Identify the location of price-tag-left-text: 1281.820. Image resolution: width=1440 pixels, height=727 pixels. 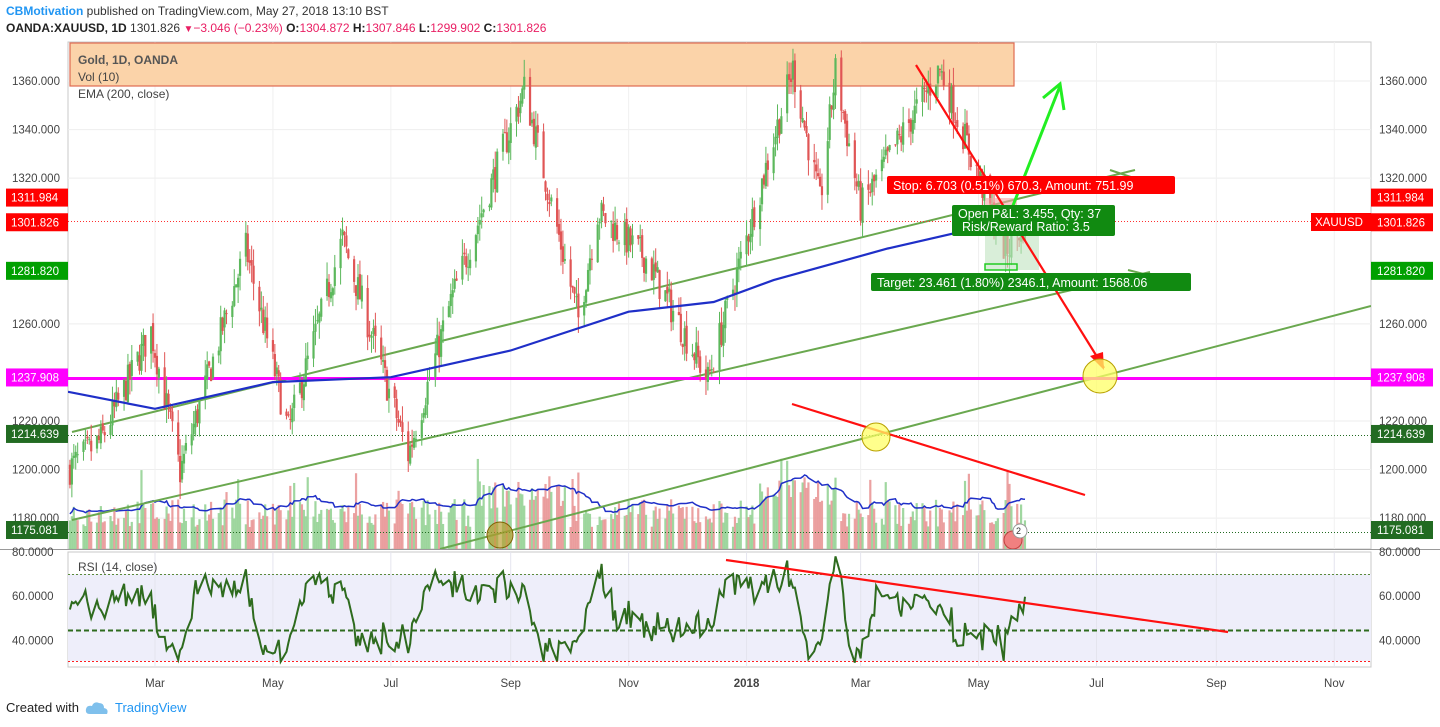
(35, 272).